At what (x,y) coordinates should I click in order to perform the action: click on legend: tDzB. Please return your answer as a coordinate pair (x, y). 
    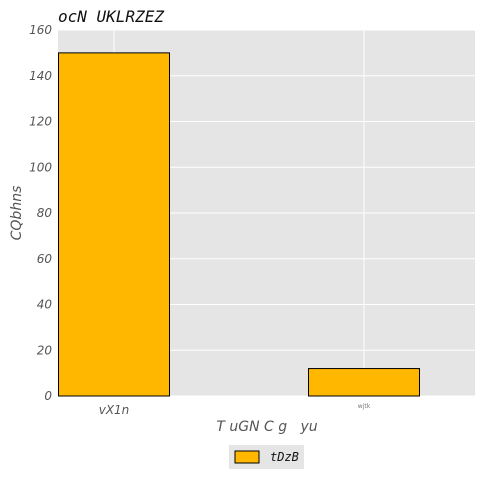
    Looking at the image, I should click on (266, 457).